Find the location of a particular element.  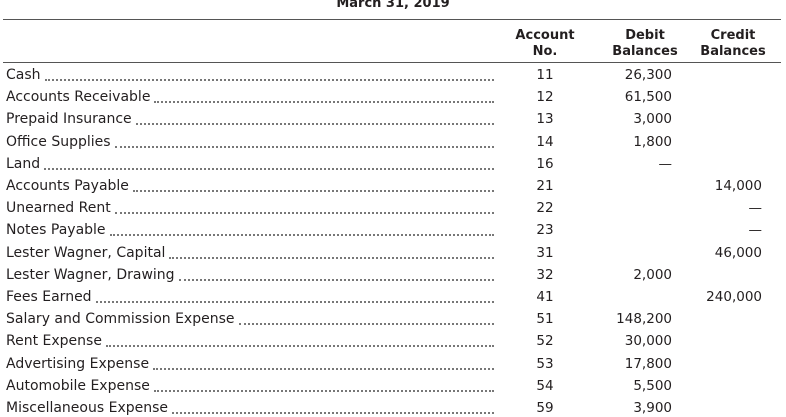

debit-balance: 30,000 is located at coordinates (648, 341).